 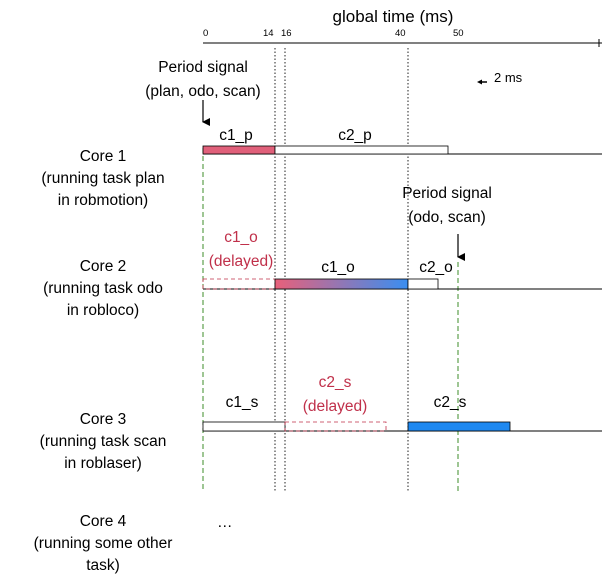 I want to click on task-label-c1-s: c1_s, so click(x=242, y=402).